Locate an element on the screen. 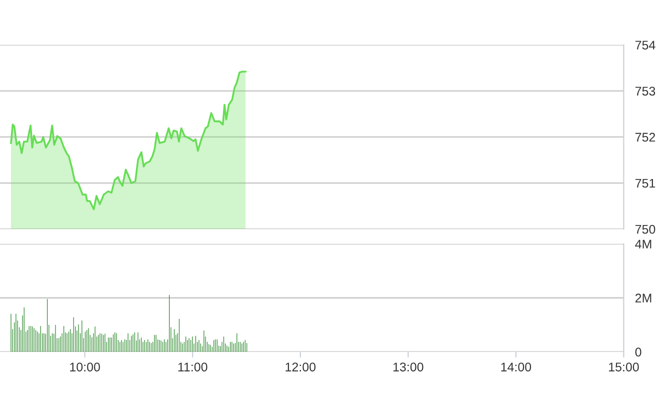  x-tick-label: 14:00 is located at coordinates (516, 367).